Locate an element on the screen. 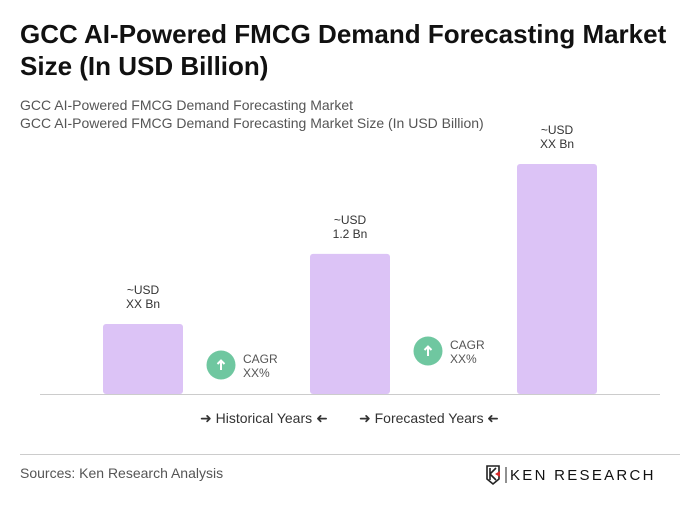 The width and height of the screenshot is (700, 520). legend-historical-label: Historical Years is located at coordinates (264, 418).